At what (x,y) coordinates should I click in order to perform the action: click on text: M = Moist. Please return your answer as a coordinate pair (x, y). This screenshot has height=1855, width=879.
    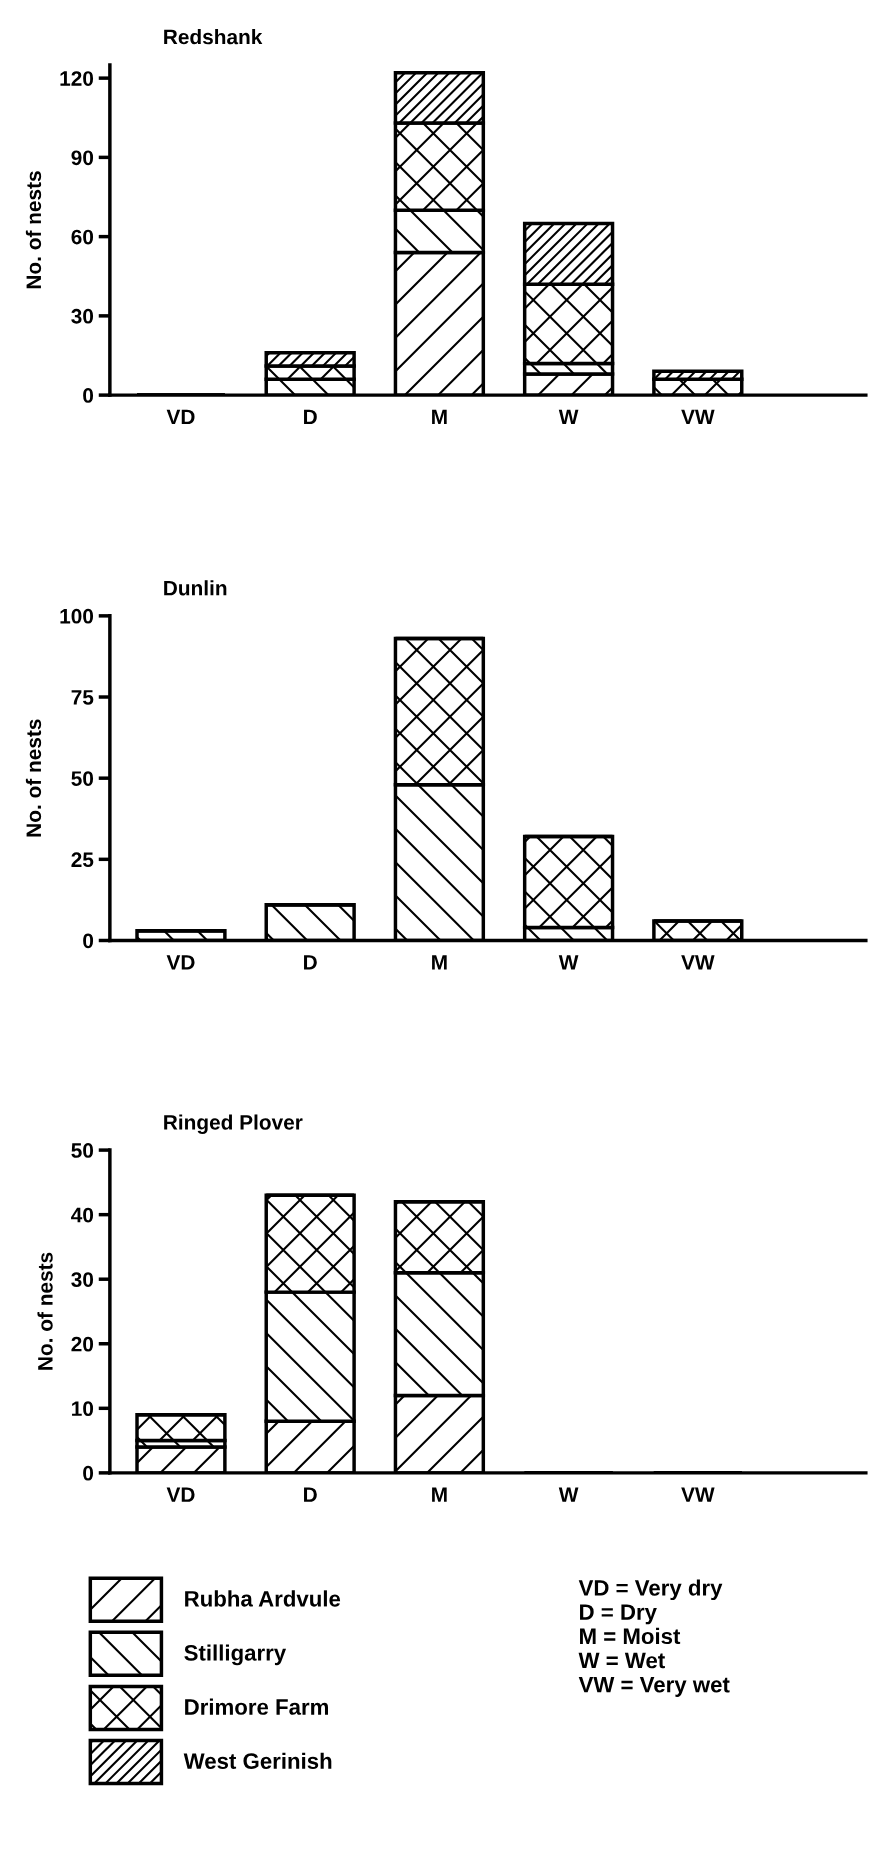
    Looking at the image, I should click on (630, 1636).